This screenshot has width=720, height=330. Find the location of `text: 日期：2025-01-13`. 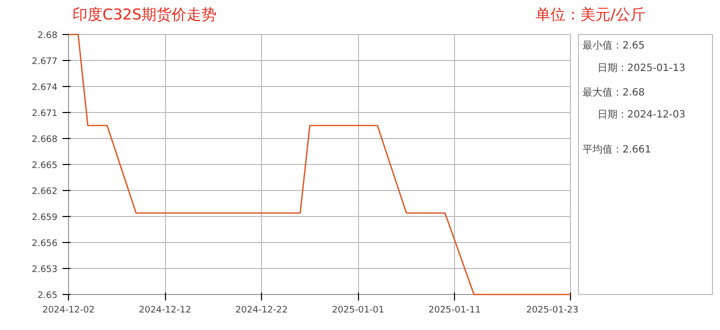

text: 日期：2025-01-13 is located at coordinates (641, 68).